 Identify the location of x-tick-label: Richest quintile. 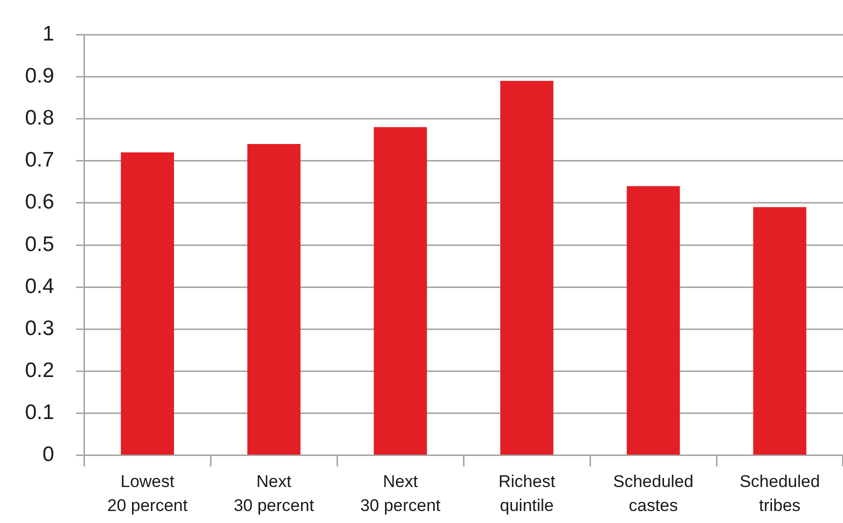
(527, 493).